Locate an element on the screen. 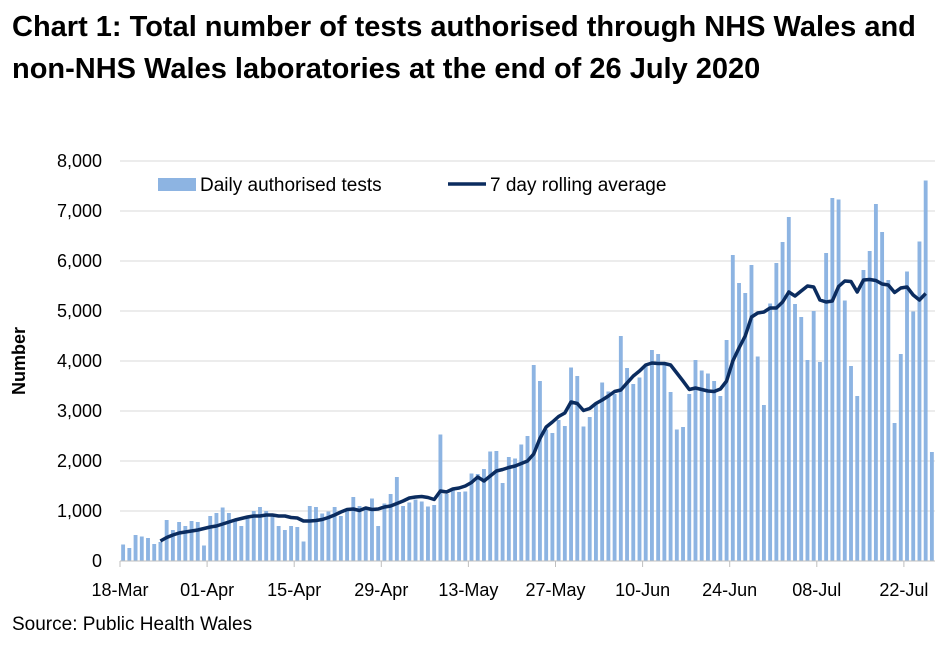 The height and width of the screenshot is (648, 945). x-tick-label: 22-Jul is located at coordinates (903, 590).